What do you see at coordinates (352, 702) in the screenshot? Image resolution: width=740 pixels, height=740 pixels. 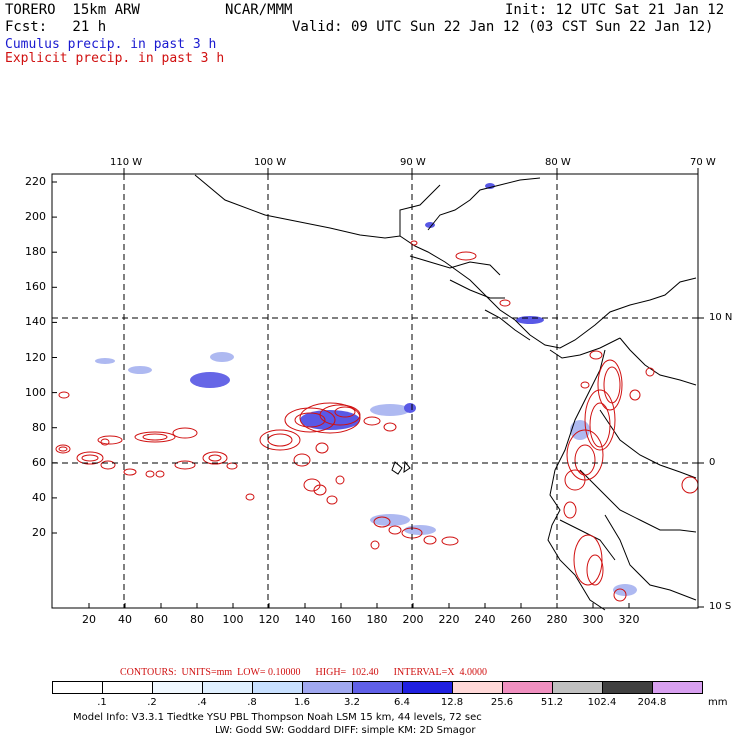 I see `colorbar-tick-label: 3.2` at bounding box center [352, 702].